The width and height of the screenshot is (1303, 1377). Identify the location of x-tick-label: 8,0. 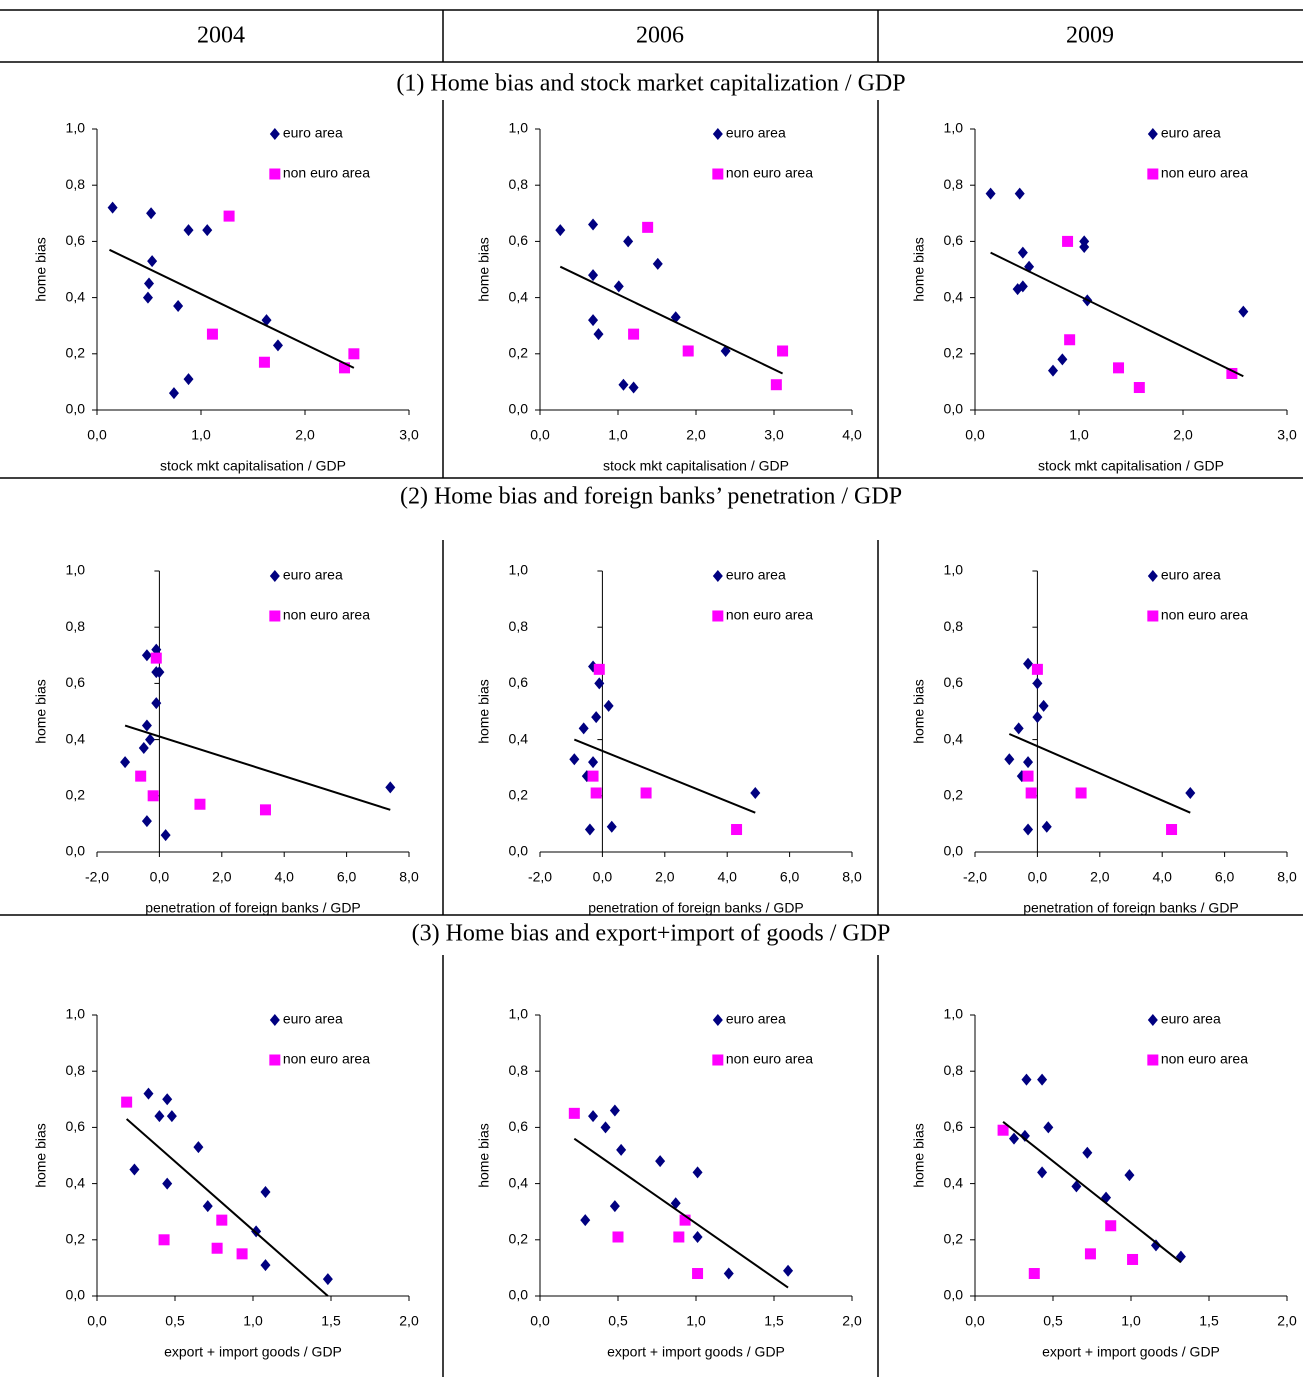
(852, 877).